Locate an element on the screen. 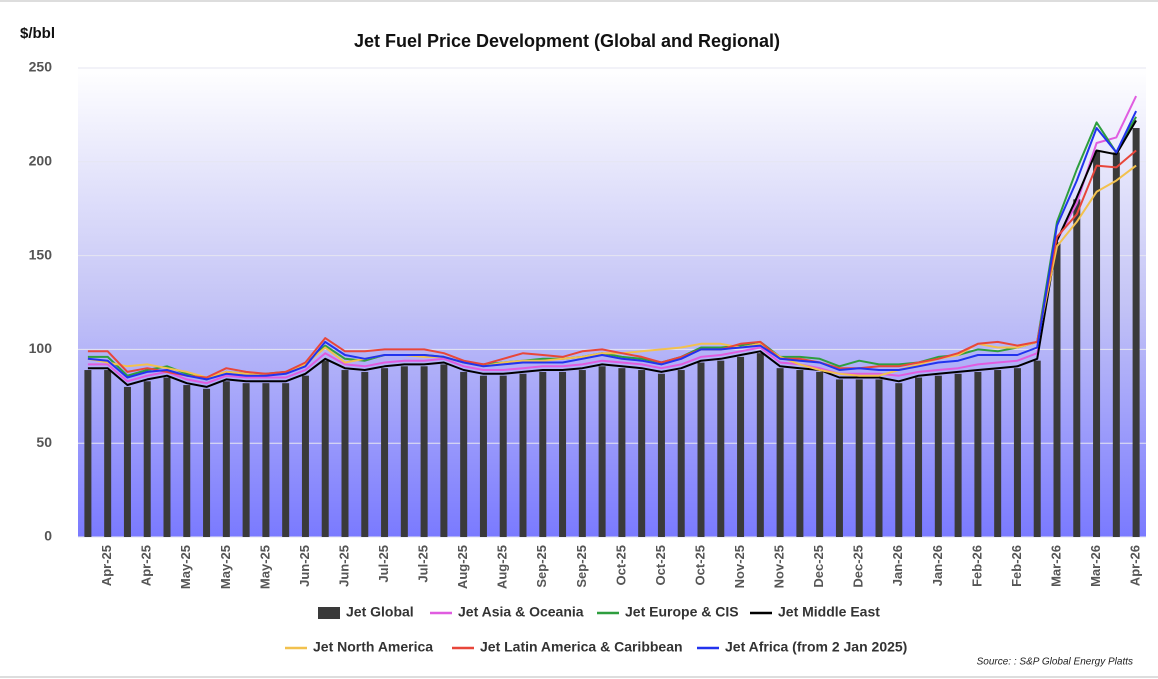 This screenshot has height=679, width=1158. source-note: Source: : S&P Global Energy Platts is located at coordinates (1055, 662).